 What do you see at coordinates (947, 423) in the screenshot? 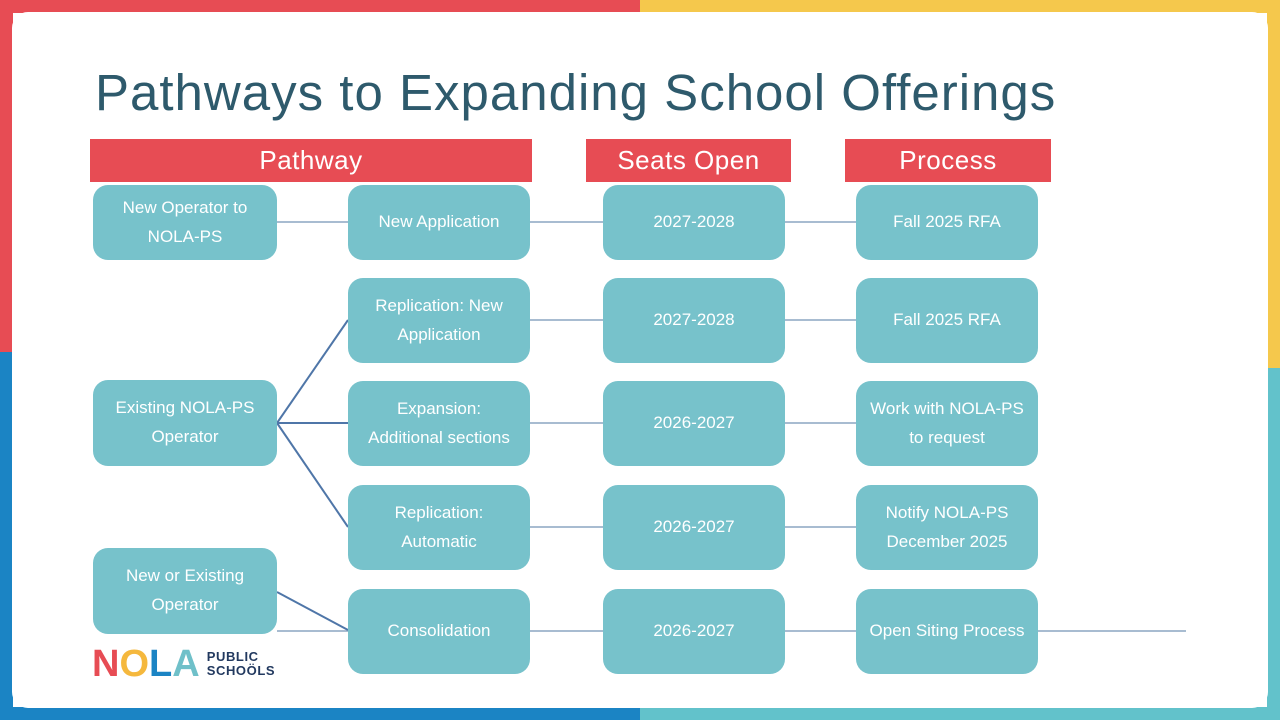
I see `box-process-row3: Work with NOLA-PS to request` at bounding box center [947, 423].